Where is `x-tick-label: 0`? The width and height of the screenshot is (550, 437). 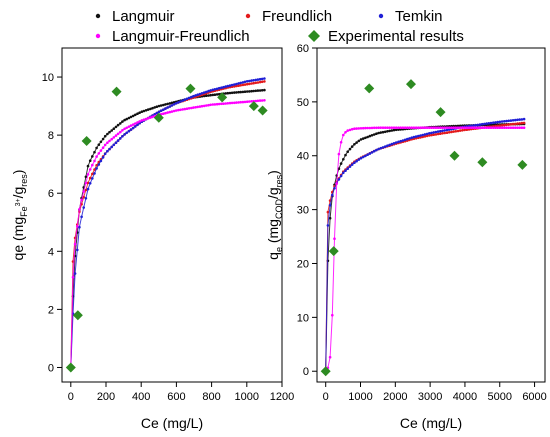 x-tick-label: 0 is located at coordinates (71, 397).